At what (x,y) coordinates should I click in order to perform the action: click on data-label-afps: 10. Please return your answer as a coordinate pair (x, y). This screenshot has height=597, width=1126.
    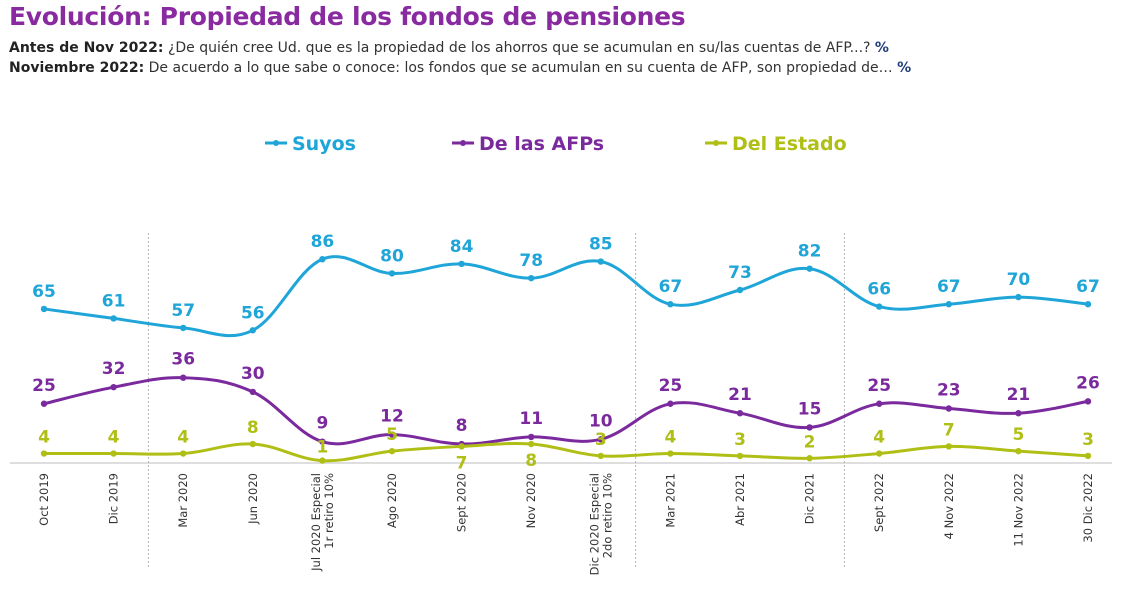
    Looking at the image, I should click on (601, 421).